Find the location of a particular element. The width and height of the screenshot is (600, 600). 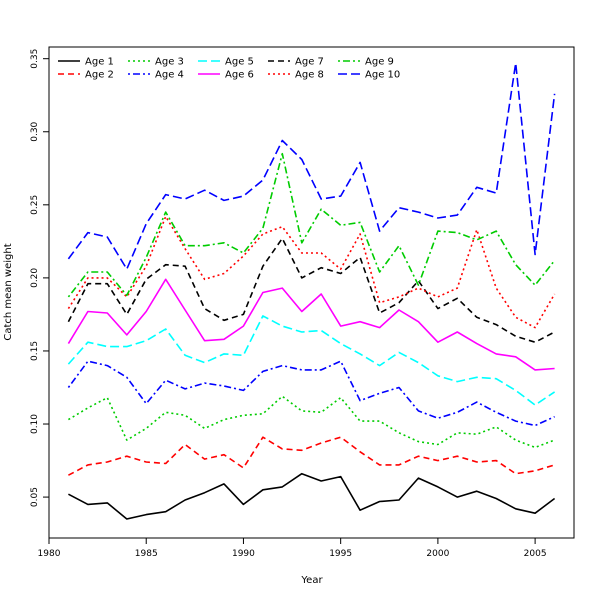

y-tick-label: 0.10 is located at coordinates (35, 424).